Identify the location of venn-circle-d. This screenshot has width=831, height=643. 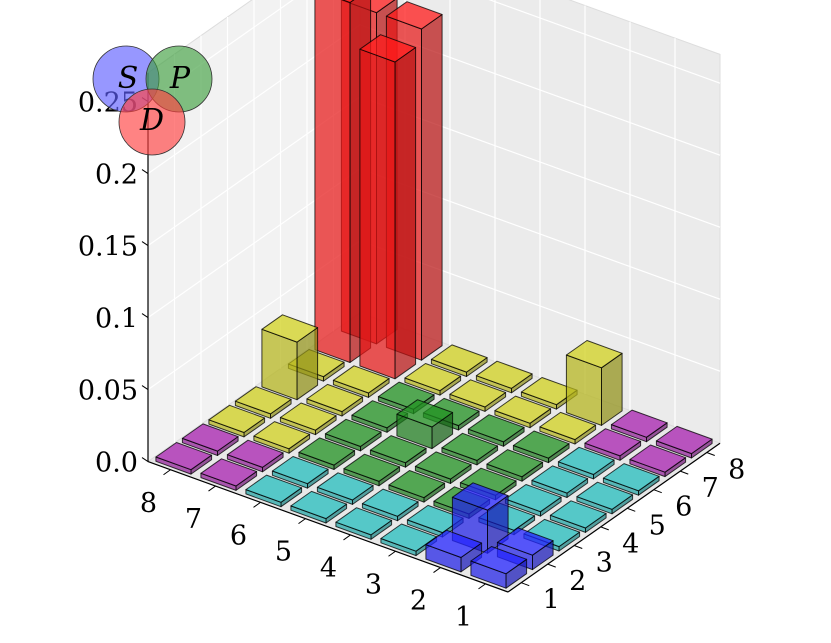
(152, 122).